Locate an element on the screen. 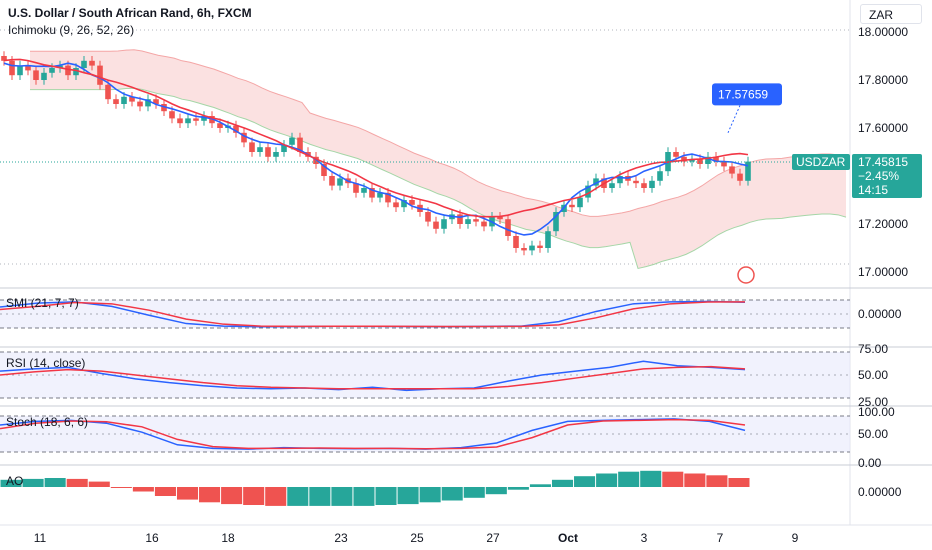 This screenshot has width=932, height=550. callout-text: 17.57659 is located at coordinates (743, 94).